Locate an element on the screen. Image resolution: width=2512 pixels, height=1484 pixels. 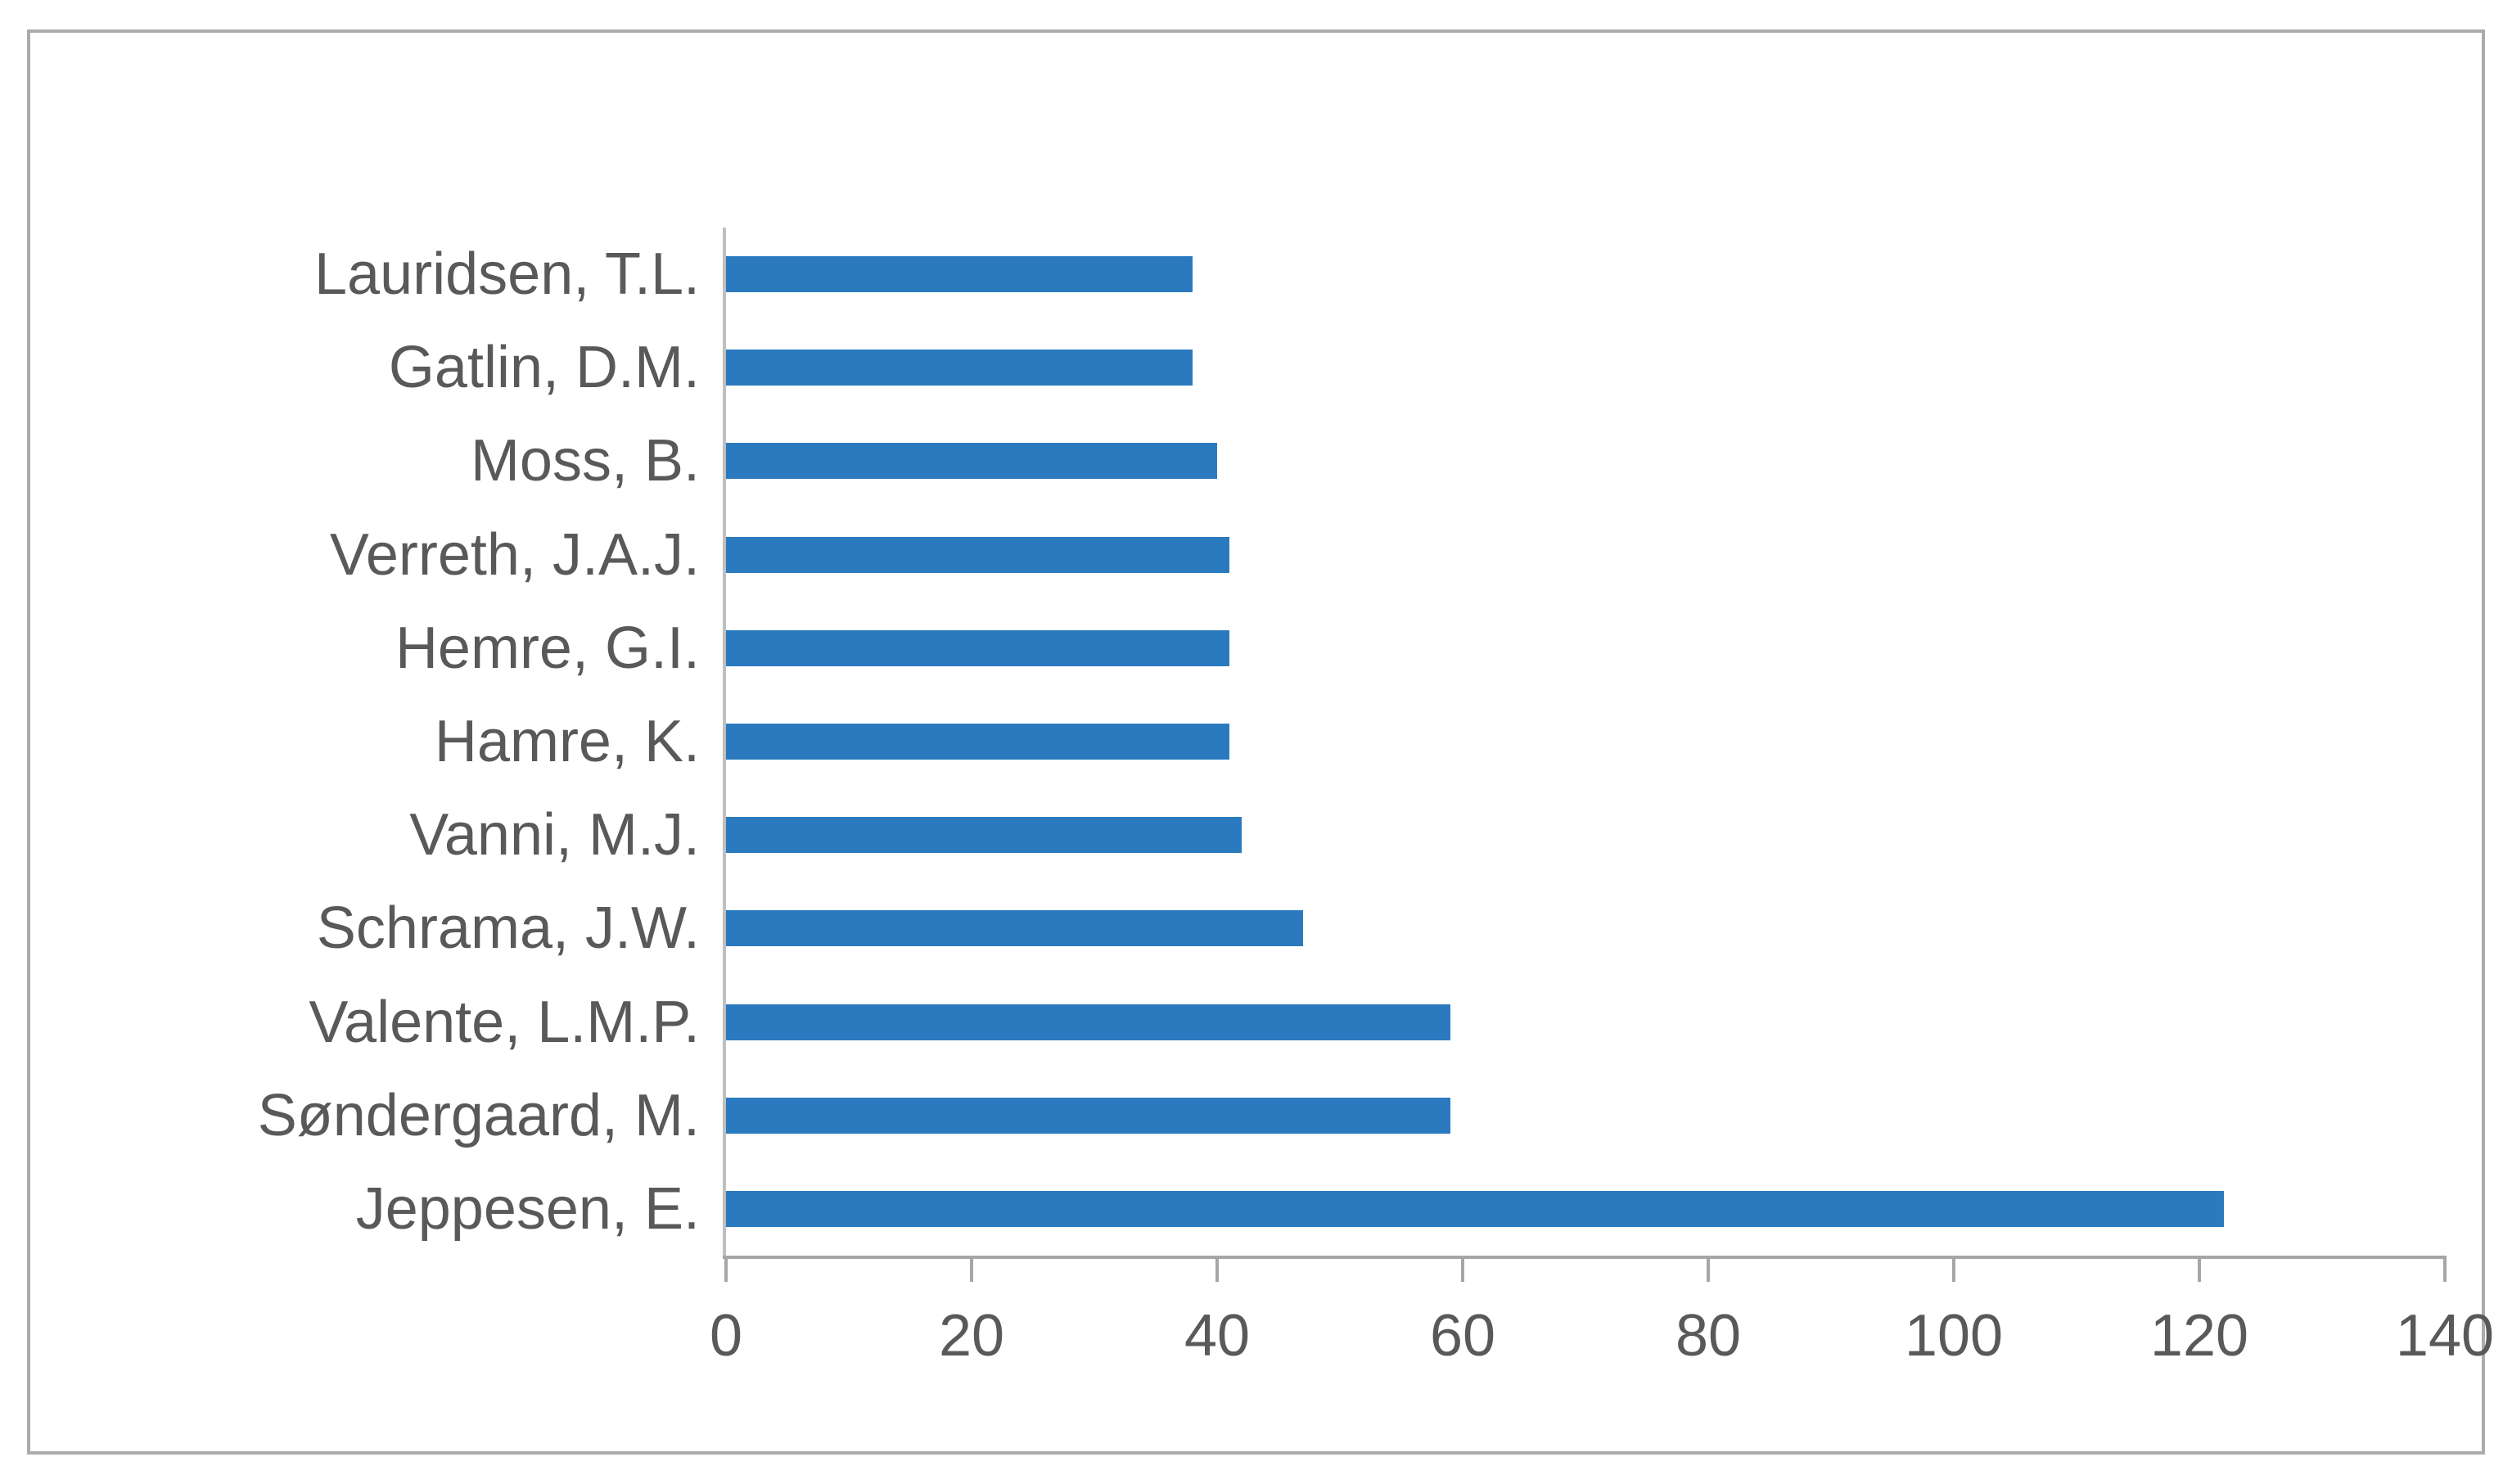
category-label: Gatlin, D.M. is located at coordinates (544, 368).